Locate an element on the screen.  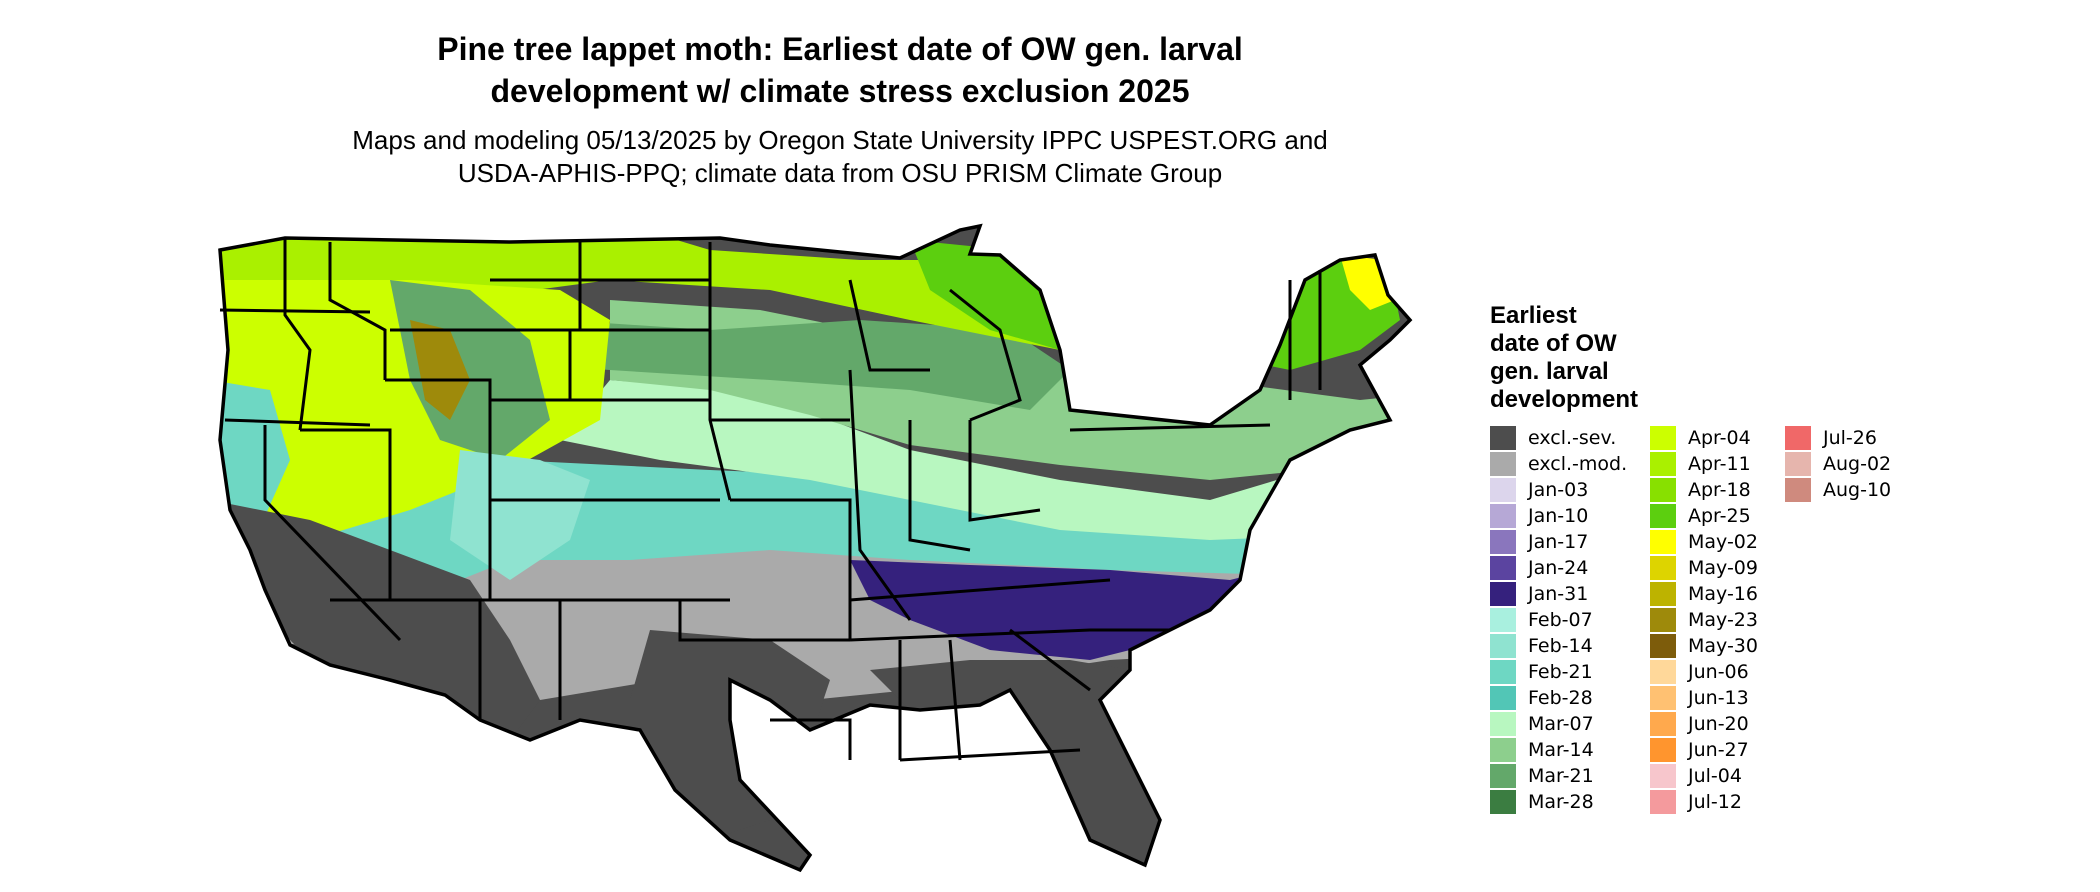
legend-label: excl.-sev. is located at coordinates (1572, 438).